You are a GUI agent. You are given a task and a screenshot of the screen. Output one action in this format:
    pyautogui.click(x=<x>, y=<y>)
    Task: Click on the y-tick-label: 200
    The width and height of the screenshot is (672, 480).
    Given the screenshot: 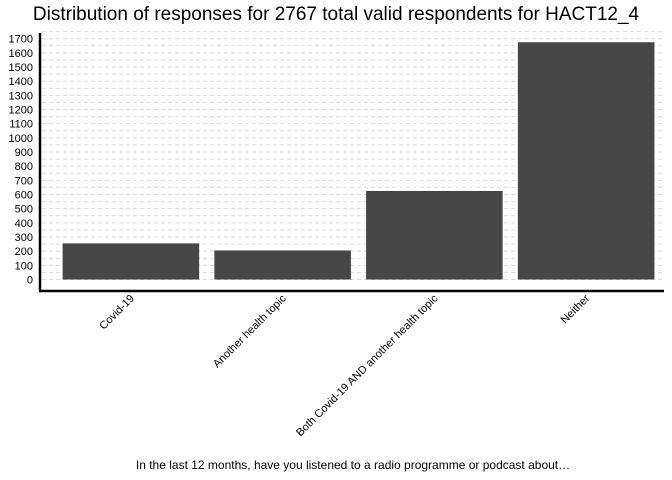 What is the action you would take?
    pyautogui.click(x=24, y=252)
    